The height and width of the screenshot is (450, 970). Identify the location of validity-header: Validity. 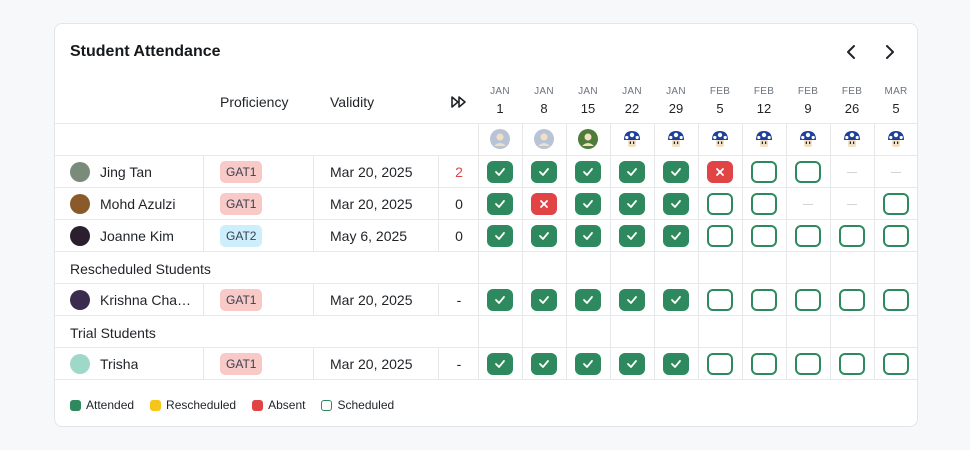
(352, 102).